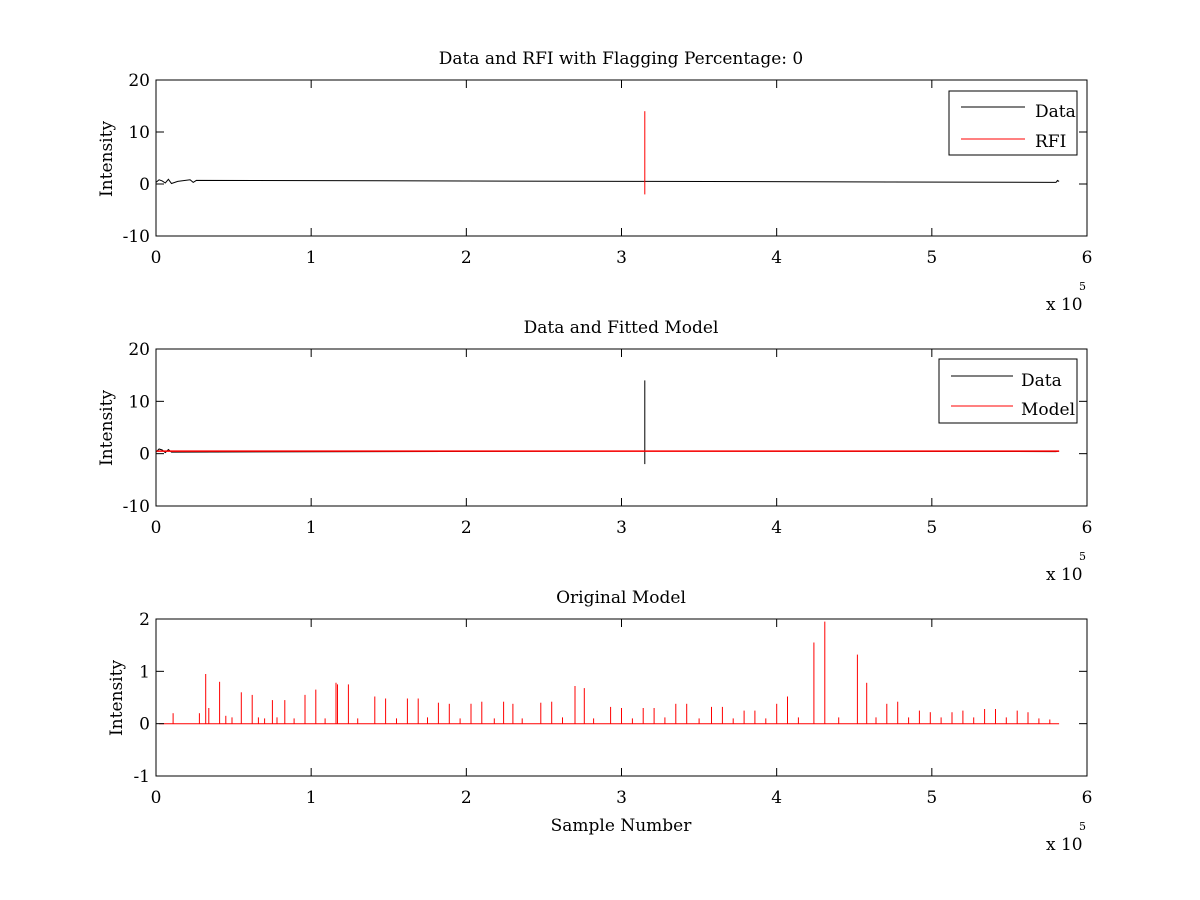  I want to click on y-tick-label: -1, so click(141, 777).